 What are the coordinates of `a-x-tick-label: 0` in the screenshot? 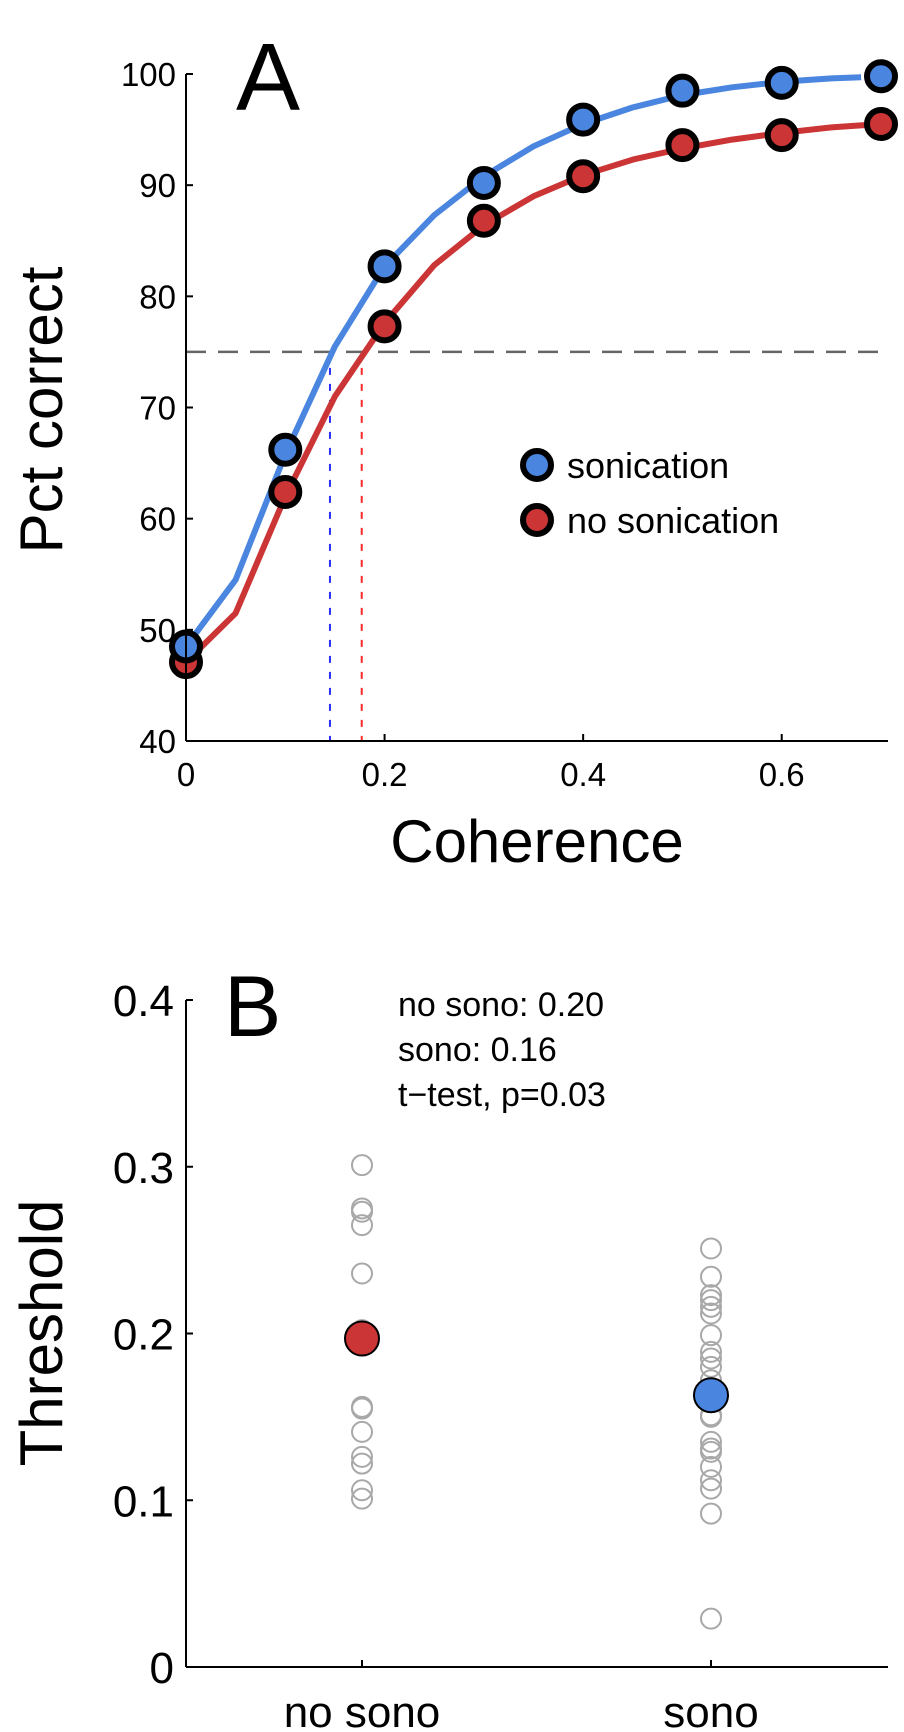 It's located at (186, 774).